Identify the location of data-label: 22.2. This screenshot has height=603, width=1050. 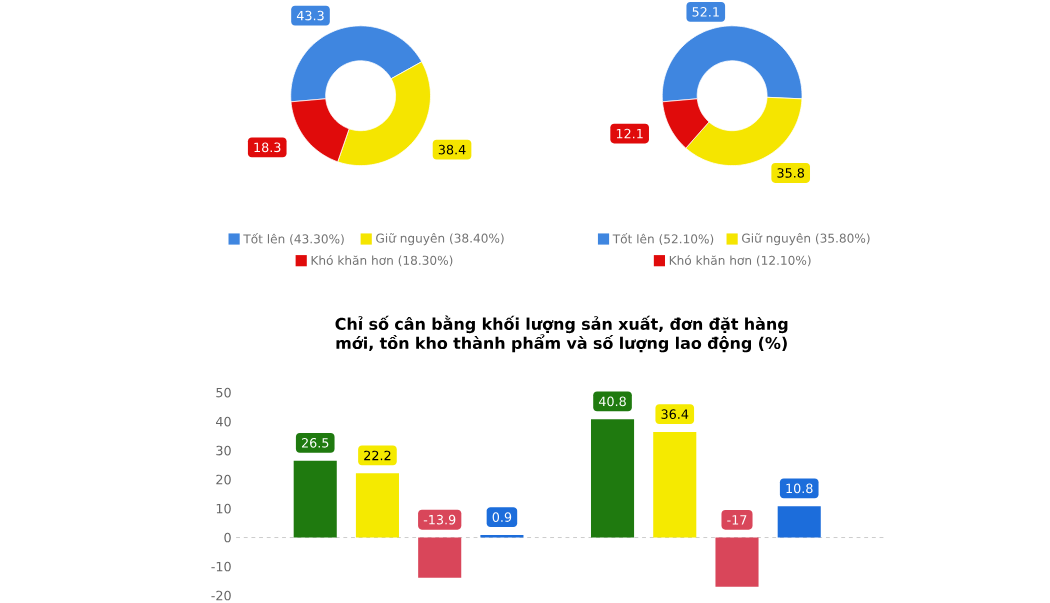
(377, 455).